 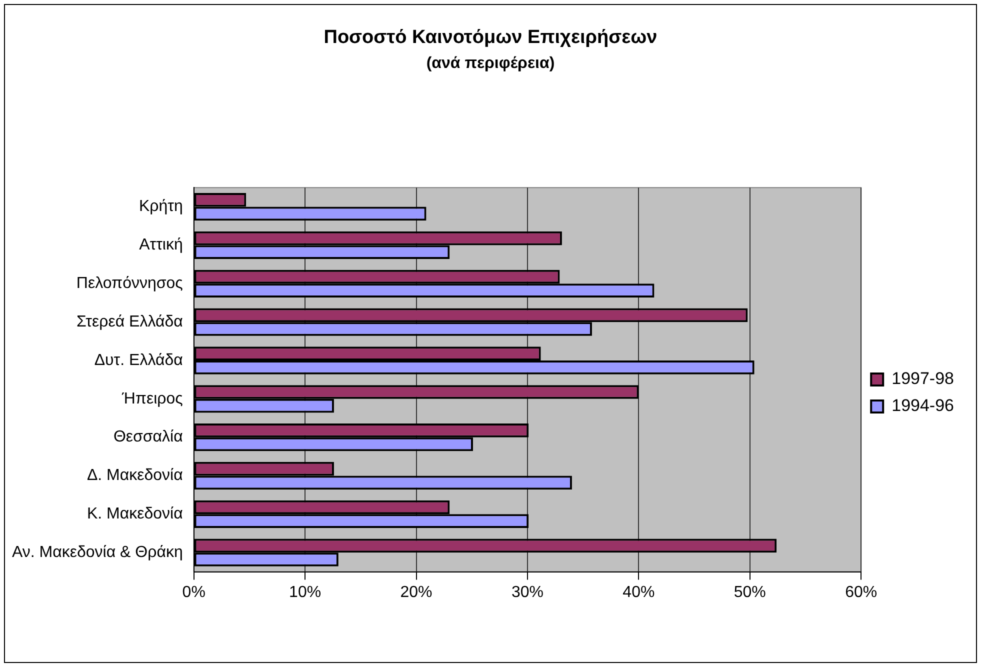 I want to click on chart-title: Ποσοστό Καινοτόμων Επιχειρήσεων, so click(x=490, y=38).